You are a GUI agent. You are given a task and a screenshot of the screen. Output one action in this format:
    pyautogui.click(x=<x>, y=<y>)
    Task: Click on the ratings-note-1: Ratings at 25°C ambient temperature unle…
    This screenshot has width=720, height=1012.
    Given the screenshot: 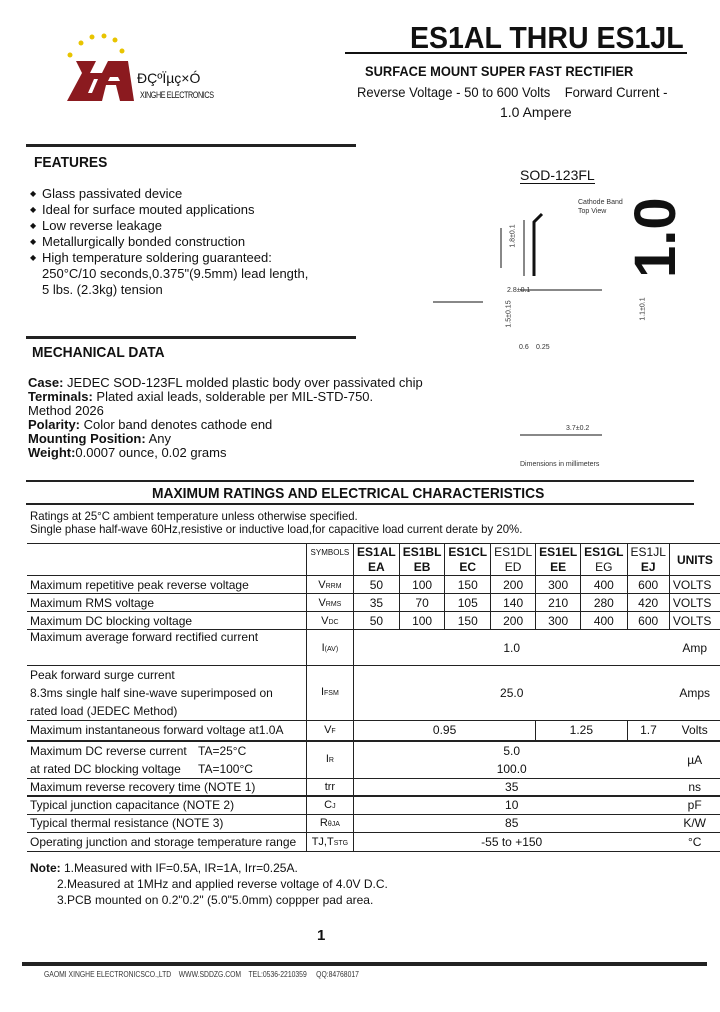 What is the action you would take?
    pyautogui.click(x=194, y=516)
    